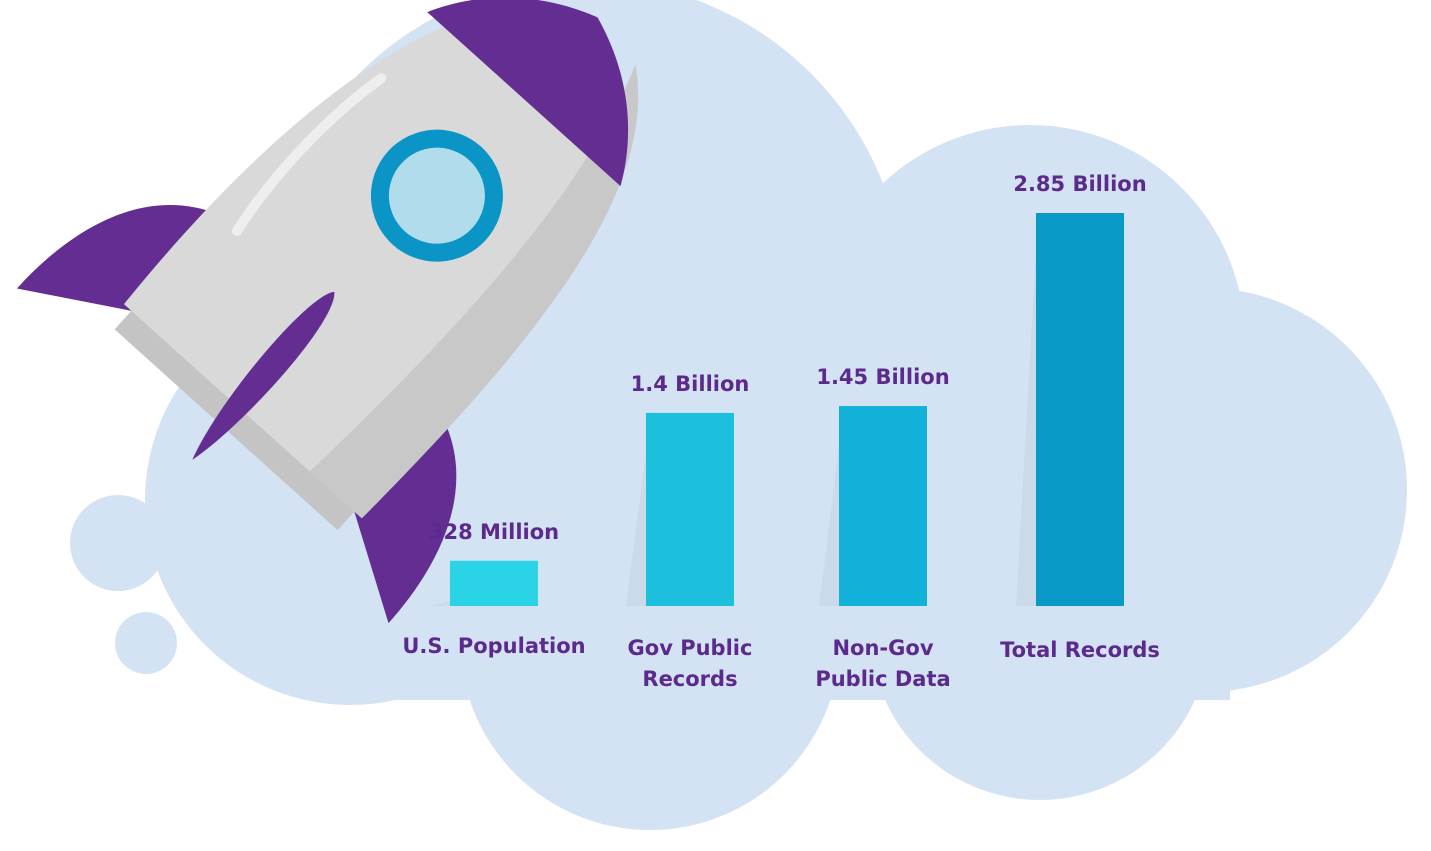  I want to click on value-label: 2.85 Billion, so click(1080, 184).